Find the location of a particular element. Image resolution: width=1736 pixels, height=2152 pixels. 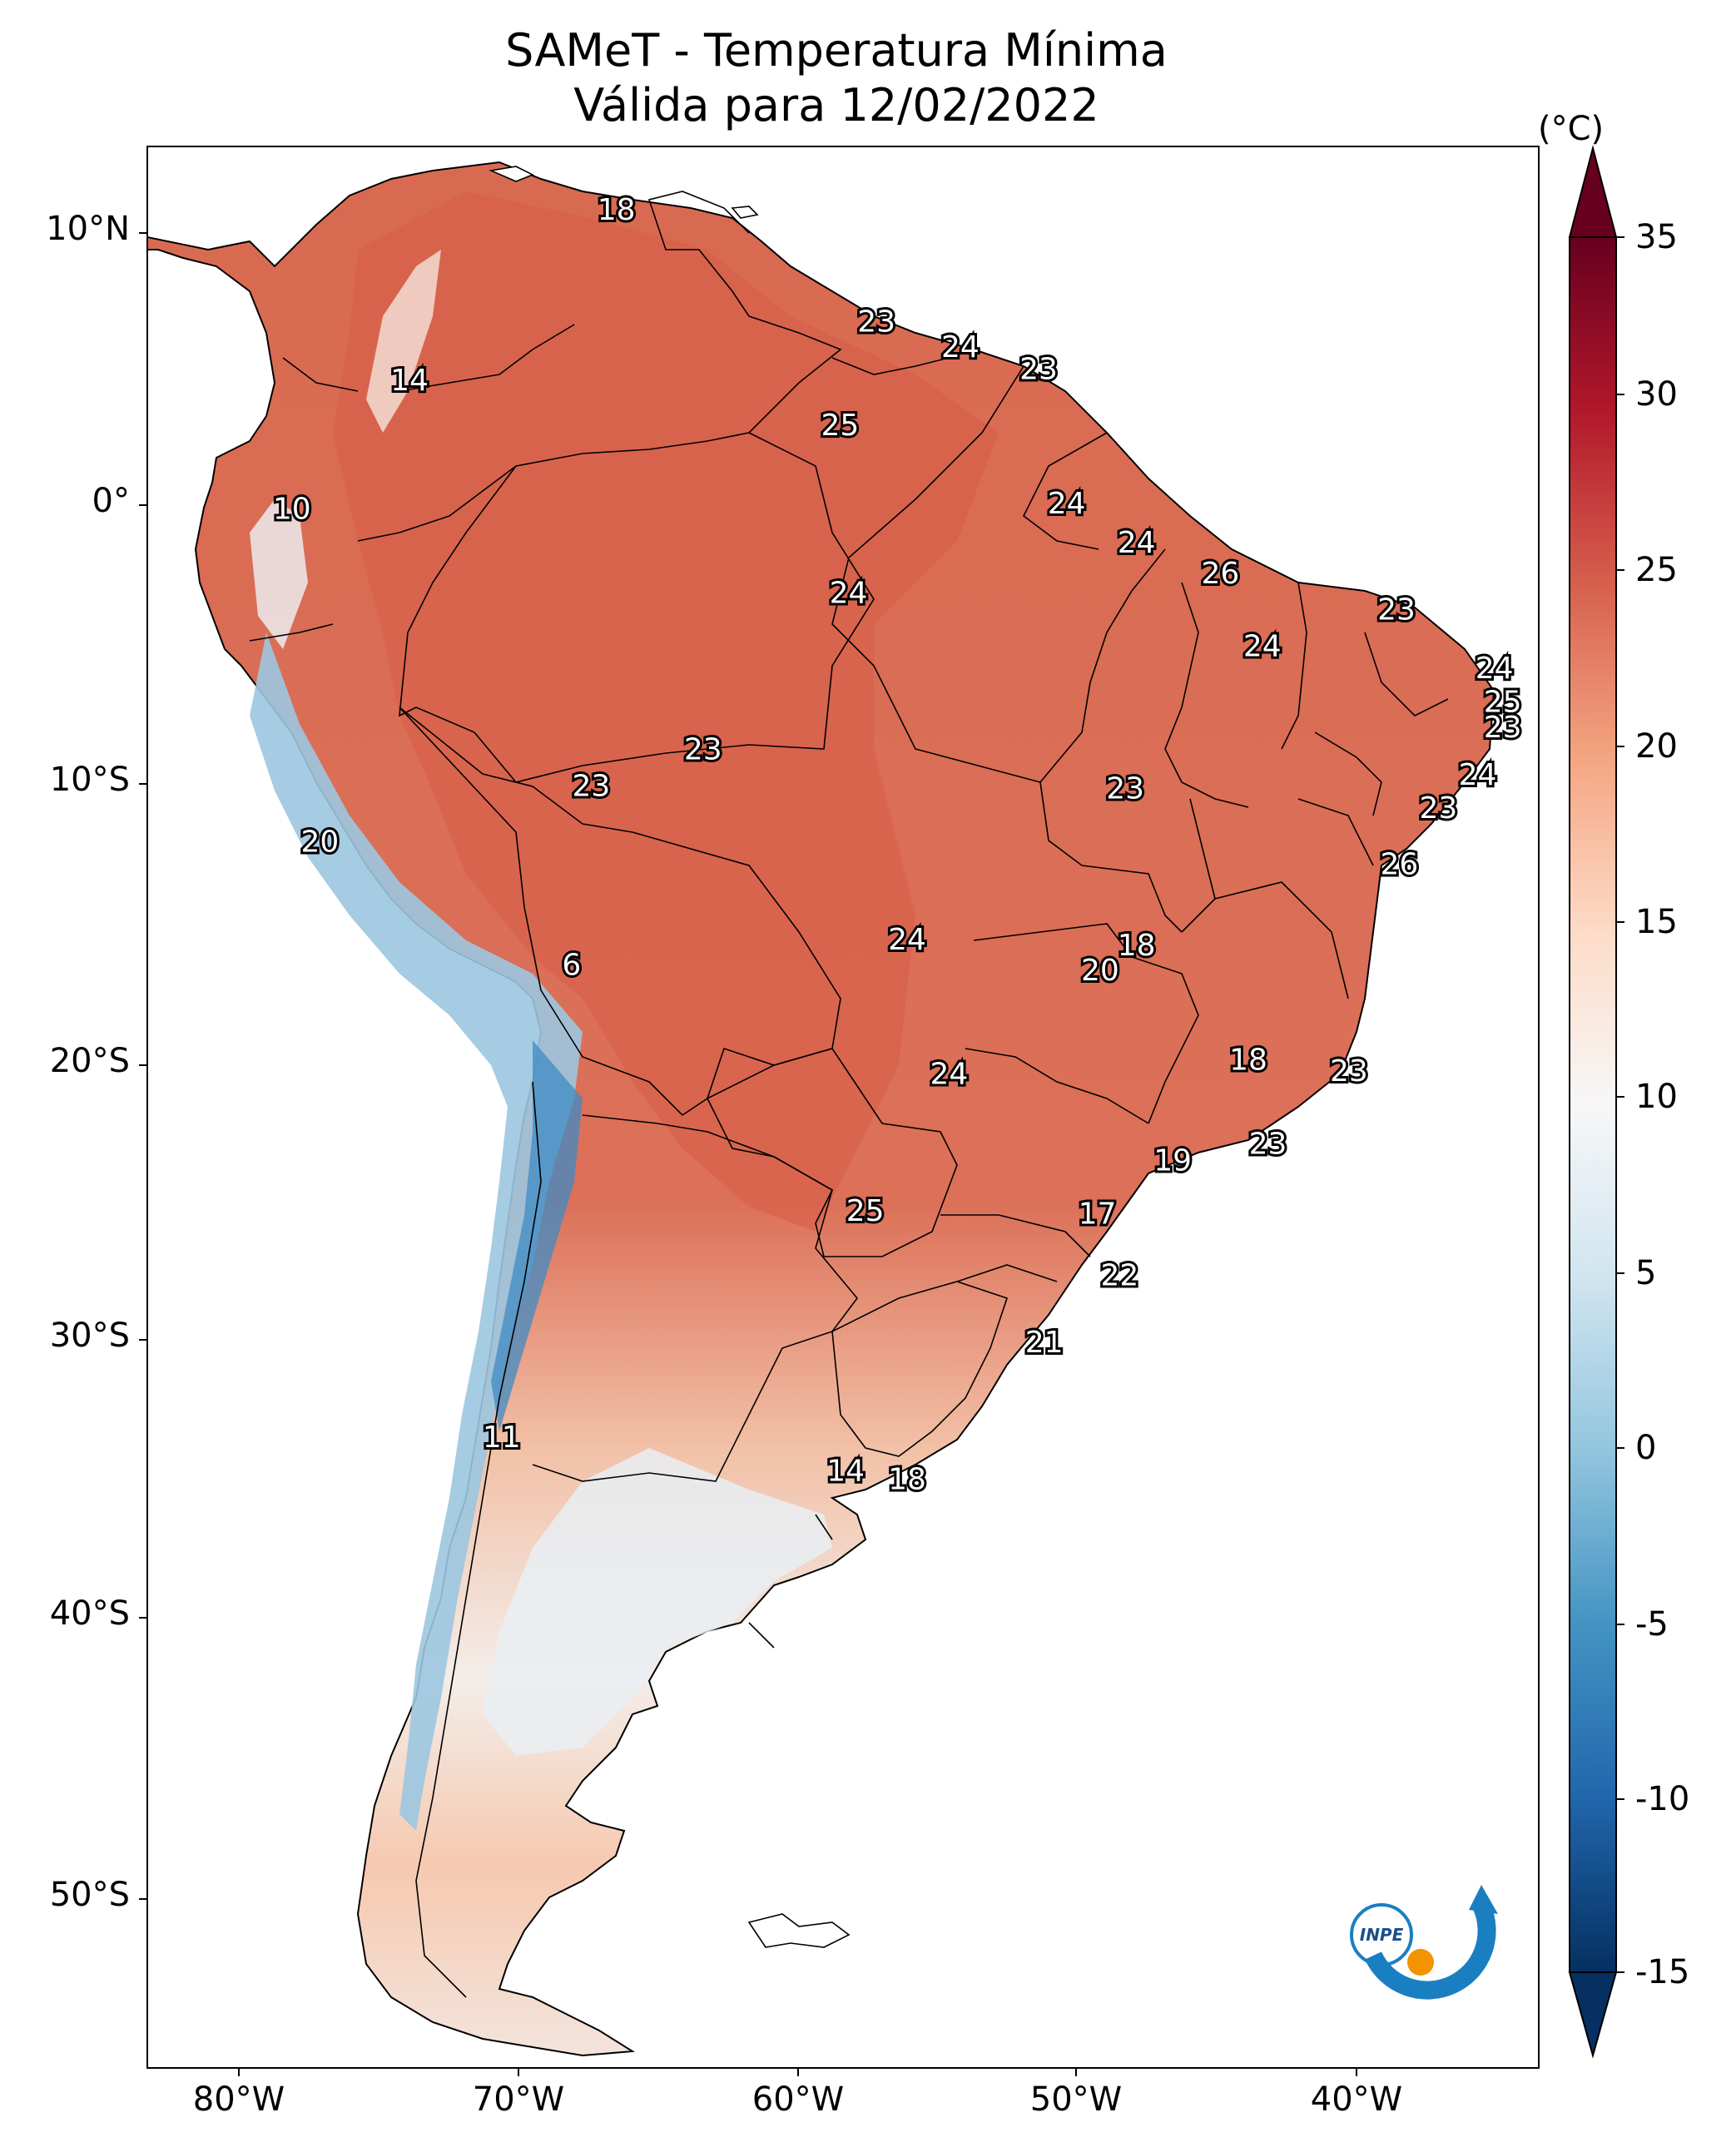

lat-tick-label: 10°N is located at coordinates (88, 229).